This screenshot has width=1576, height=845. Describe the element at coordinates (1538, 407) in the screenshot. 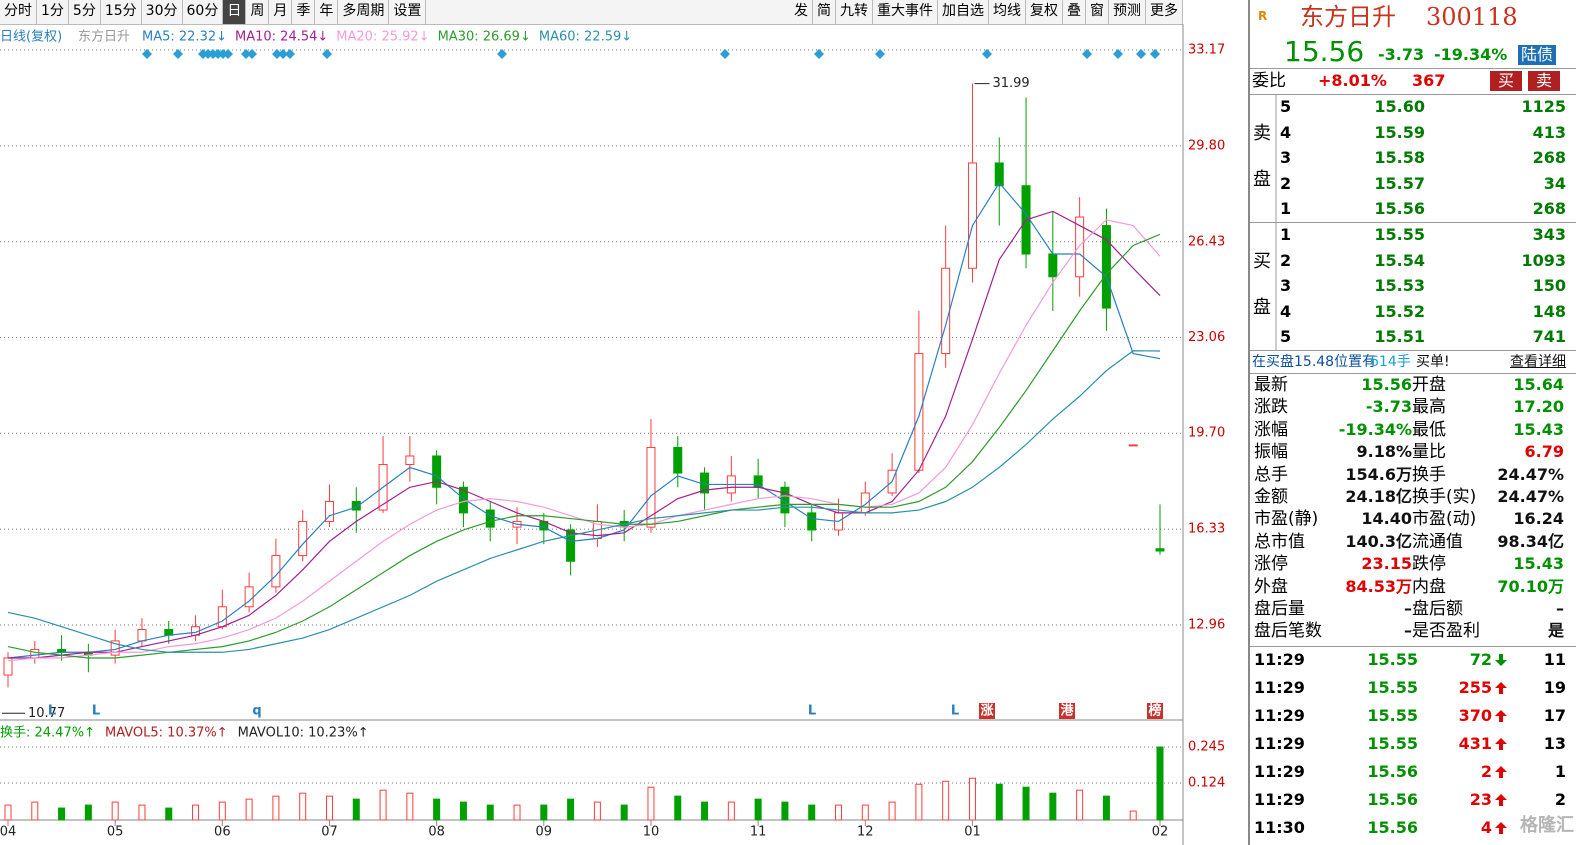

I see `stat-value: 17.20` at that location.